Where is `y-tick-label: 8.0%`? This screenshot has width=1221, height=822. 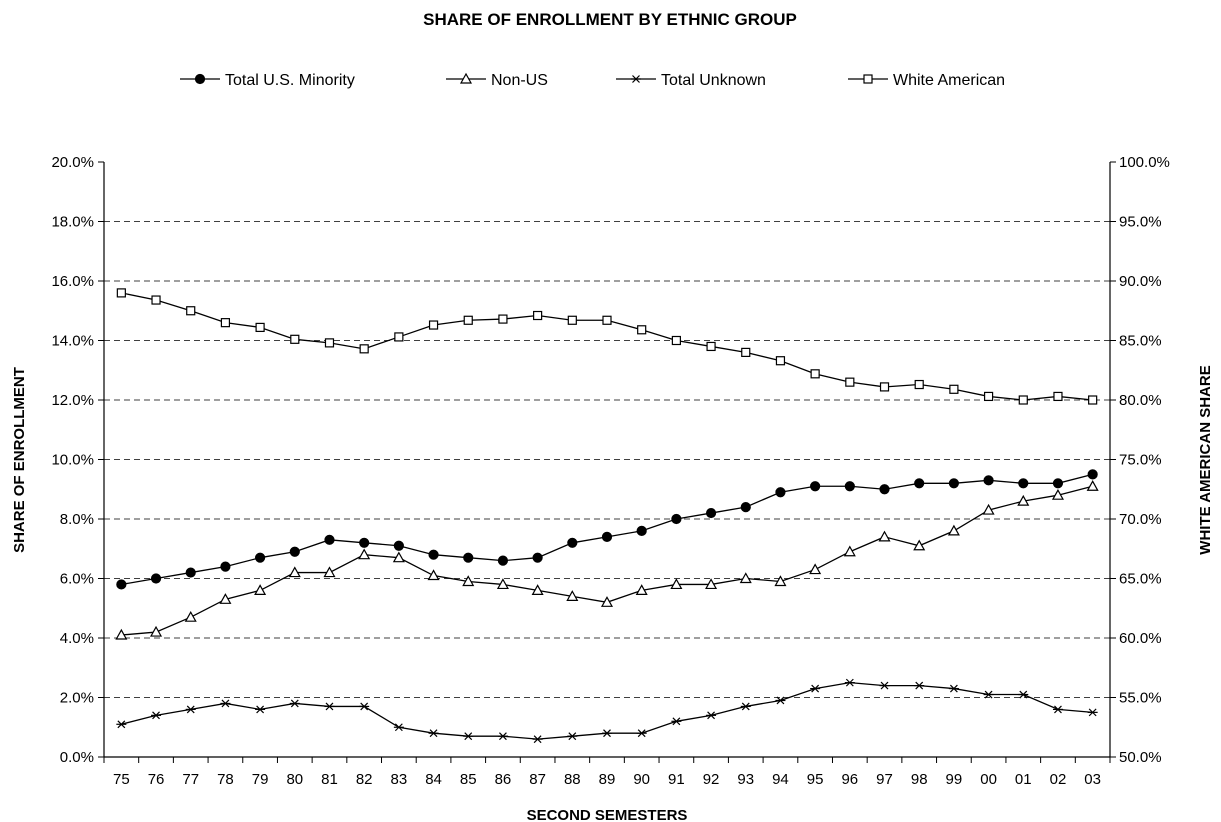 y-tick-label: 8.0% is located at coordinates (77, 519).